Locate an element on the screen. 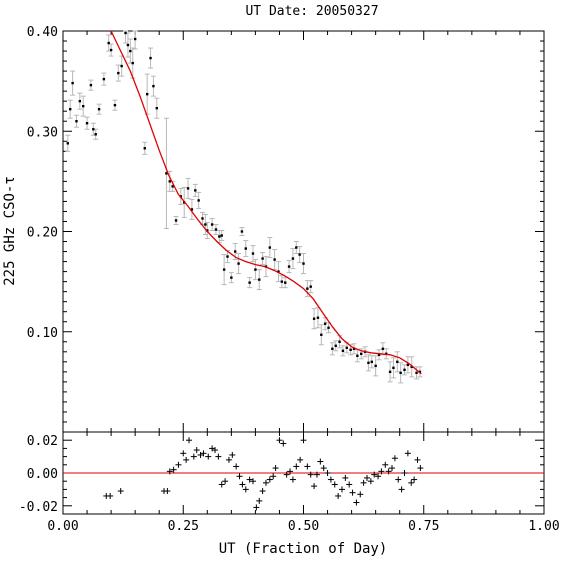  x-tick-label: 0.75 is located at coordinates (423, 526).